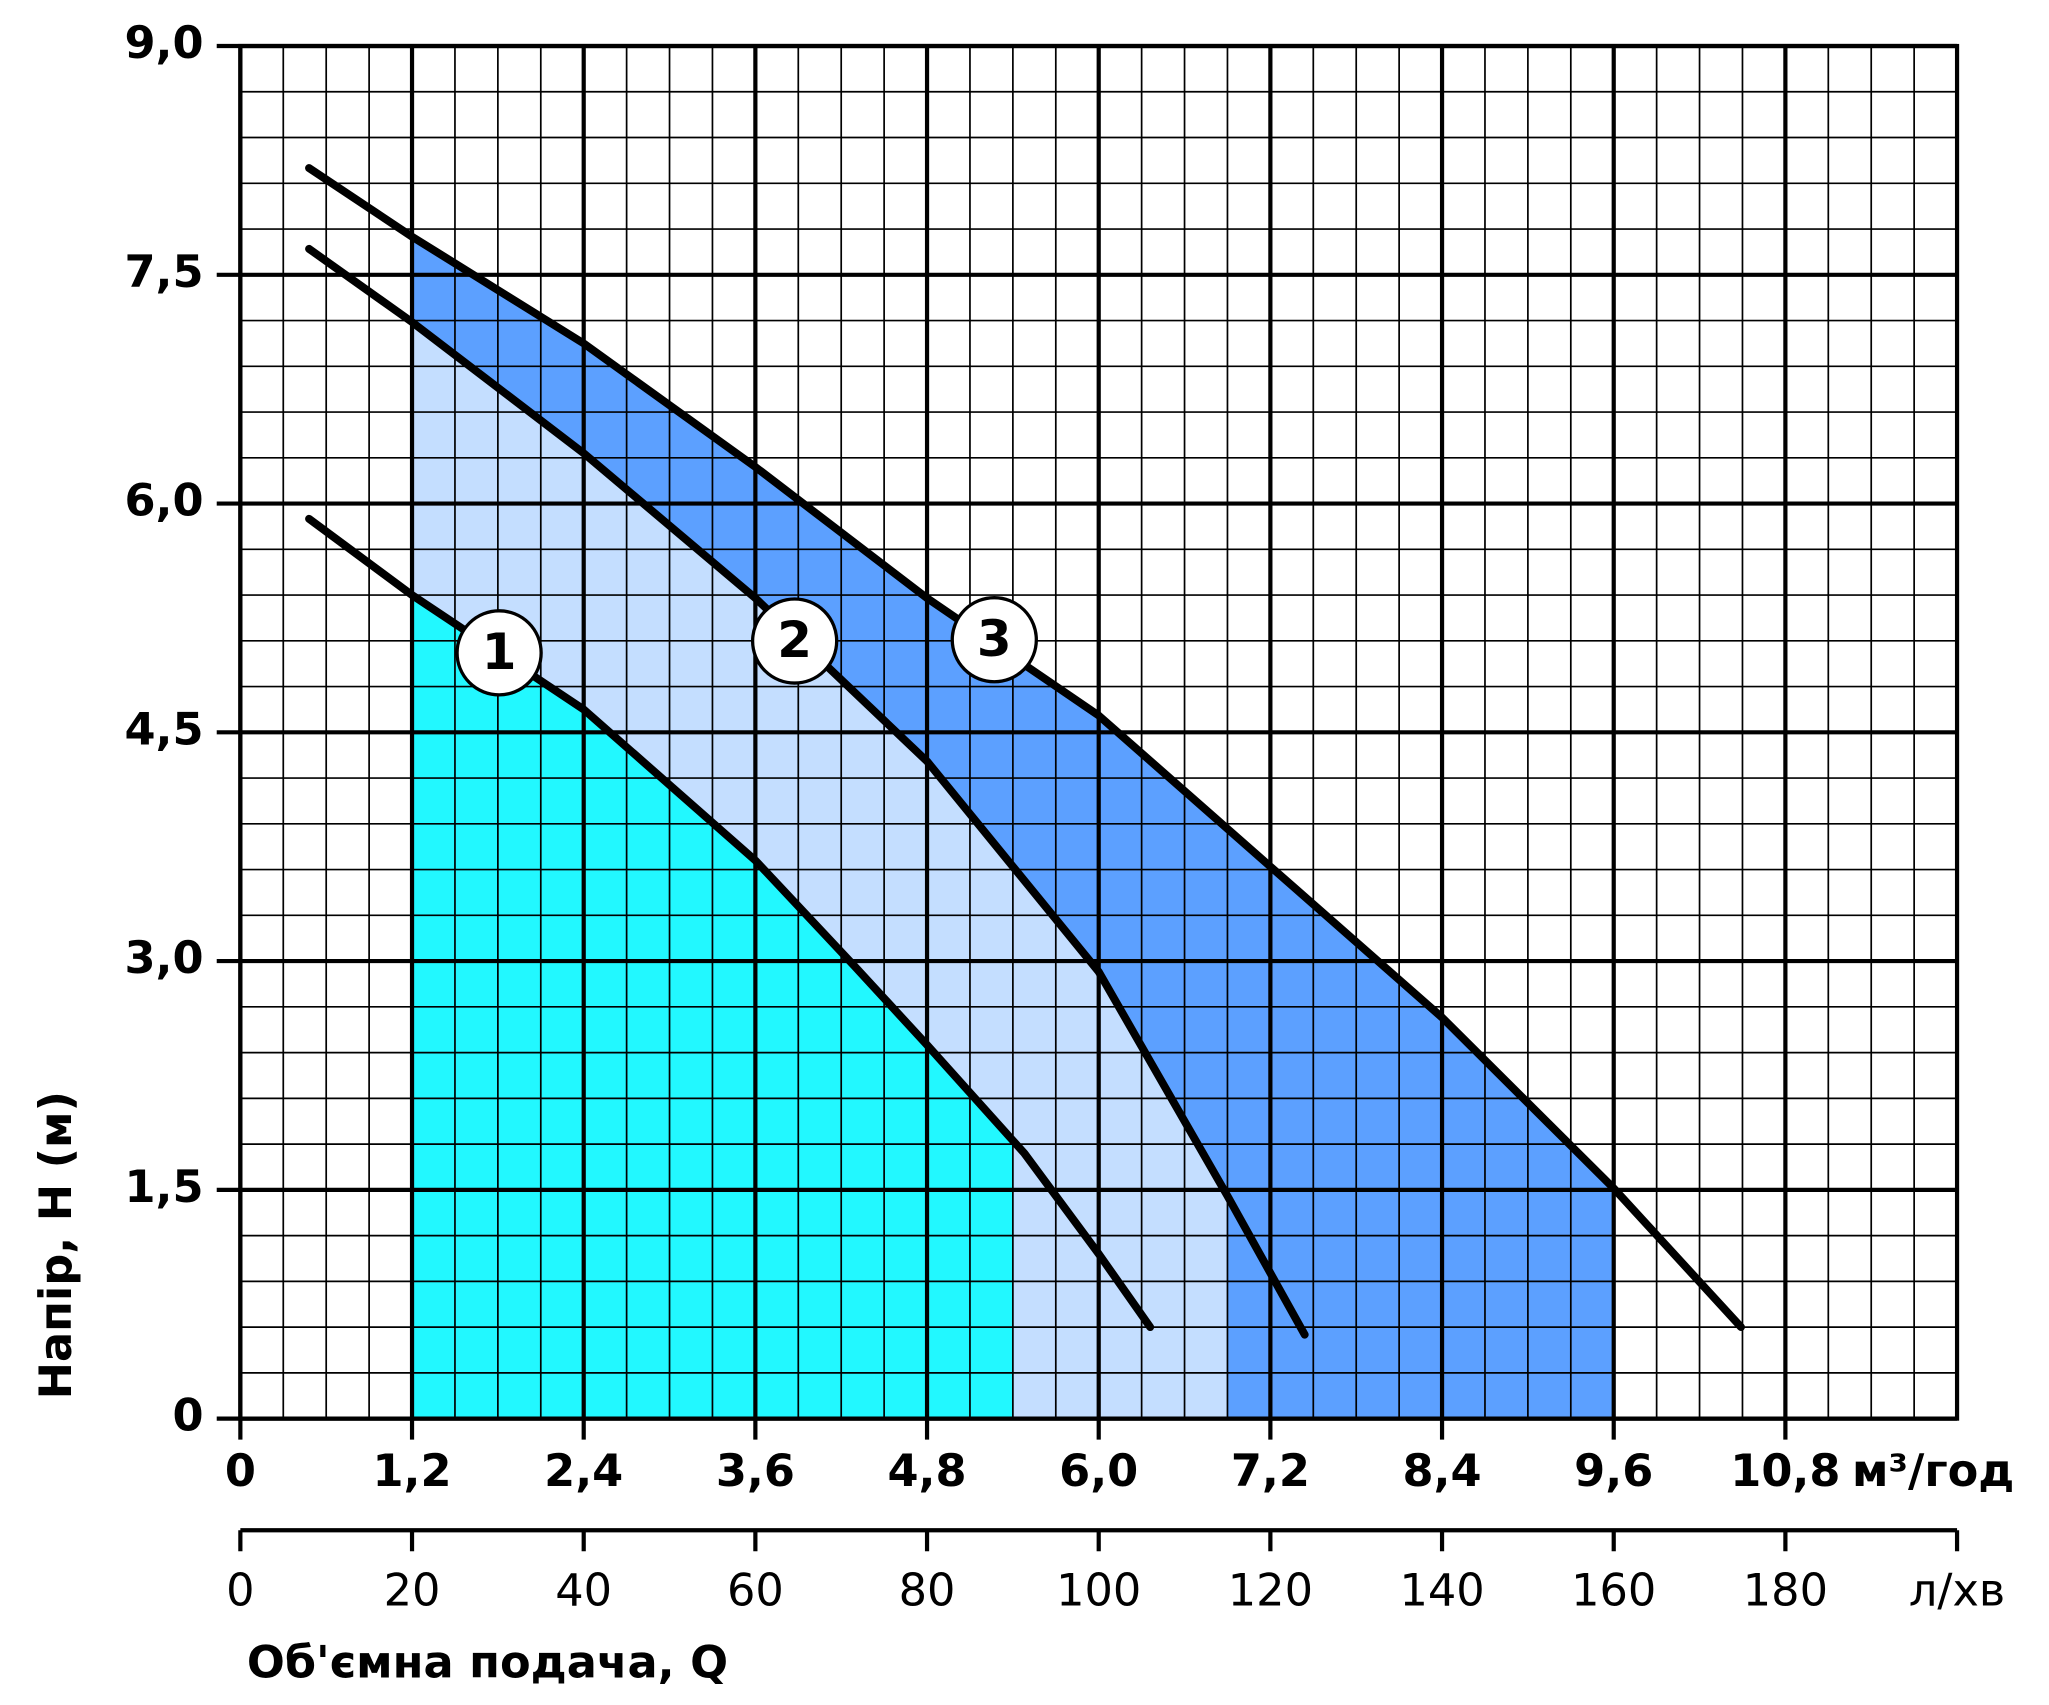 This screenshot has width=2049, height=1705. Describe the element at coordinates (56, 1245) in the screenshot. I see `y-axis-title: Напір, H (м)` at that location.